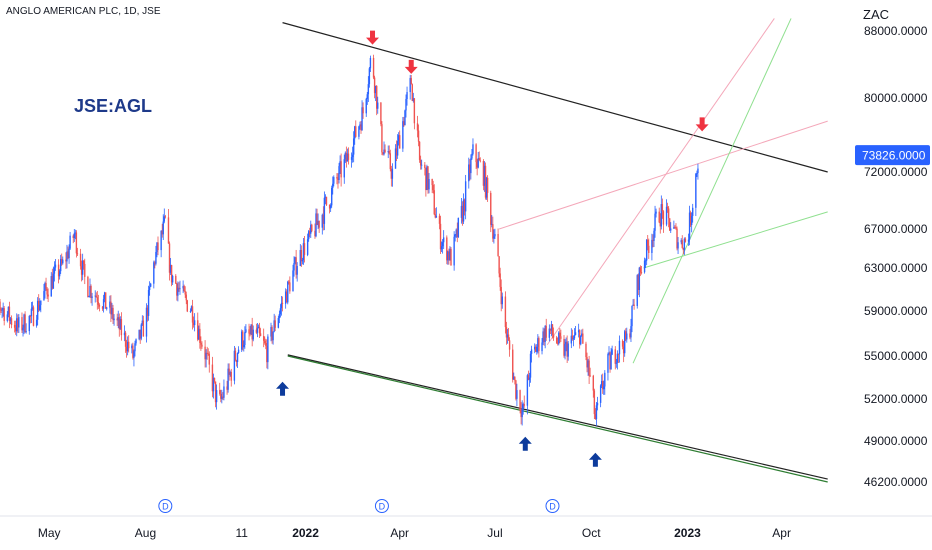 This screenshot has width=932, height=550. I want to click on trendline-descending-support-green, so click(557, 419).